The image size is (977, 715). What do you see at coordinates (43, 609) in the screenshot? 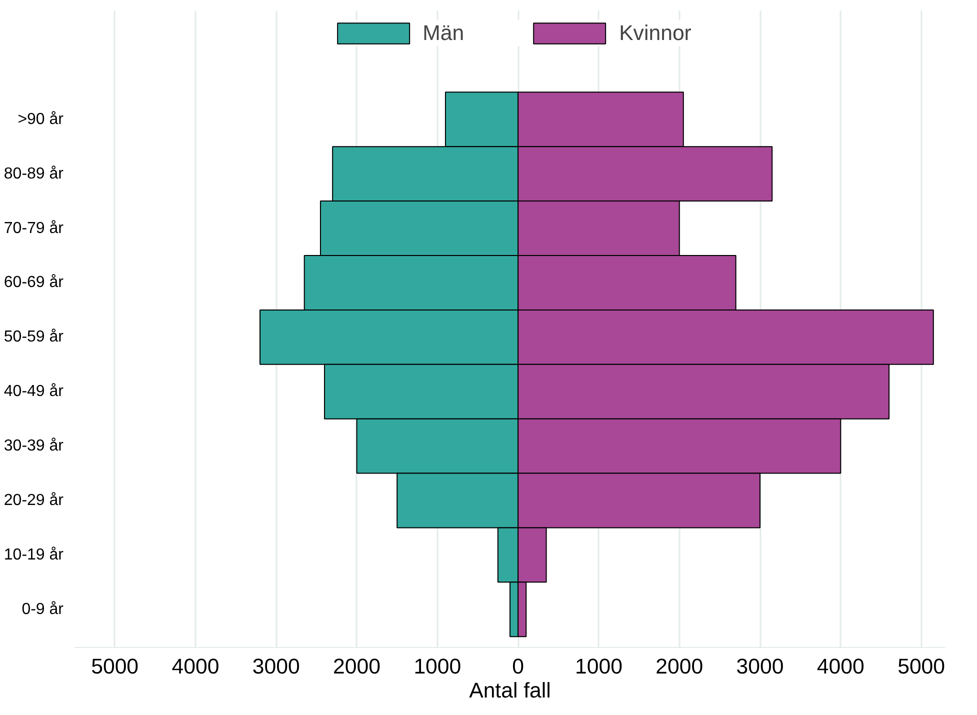
I see `y-tick-label: 0-9 år` at bounding box center [43, 609].